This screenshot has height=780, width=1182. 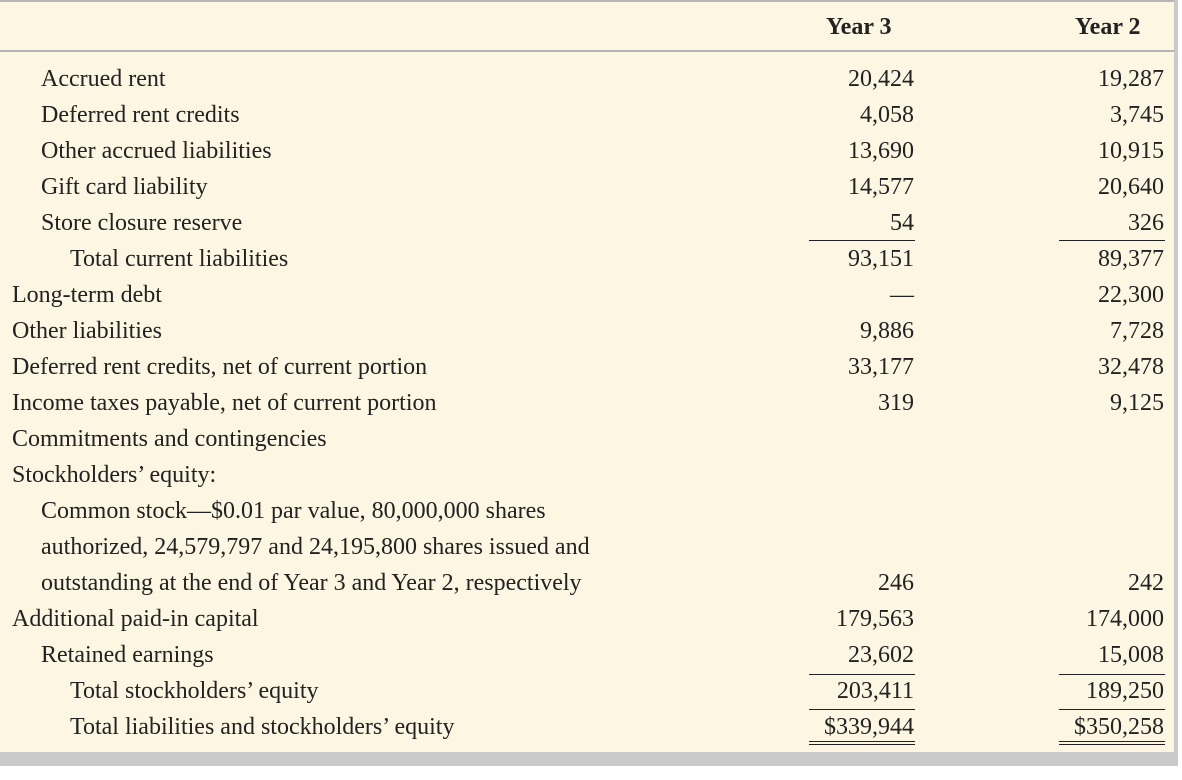 What do you see at coordinates (875, 619) in the screenshot?
I see `year3-value: 179,563` at bounding box center [875, 619].